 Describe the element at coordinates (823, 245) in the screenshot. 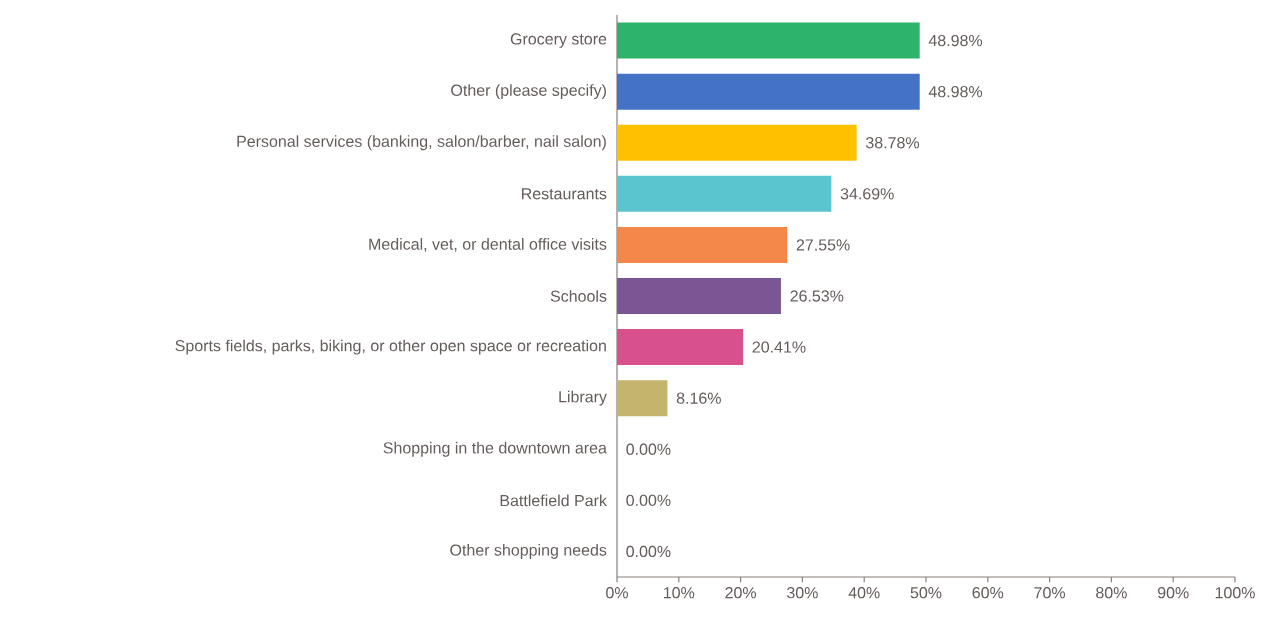

I see `data-label: 27.55%` at that location.